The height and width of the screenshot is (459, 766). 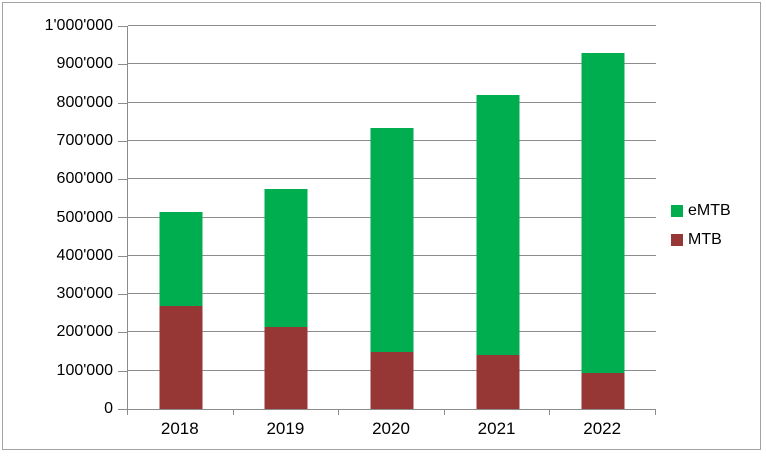 I want to click on bar-segment-2021-mtb, so click(x=498, y=382).